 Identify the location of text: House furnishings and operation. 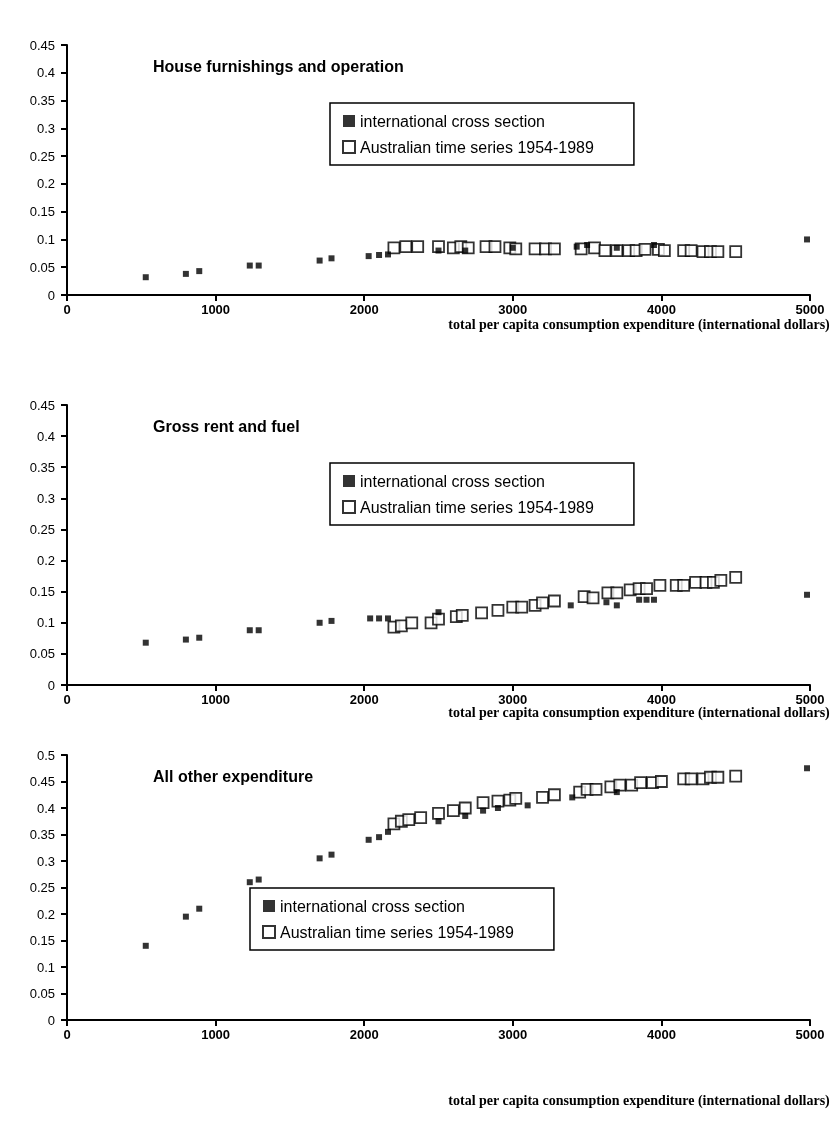
(278, 66).